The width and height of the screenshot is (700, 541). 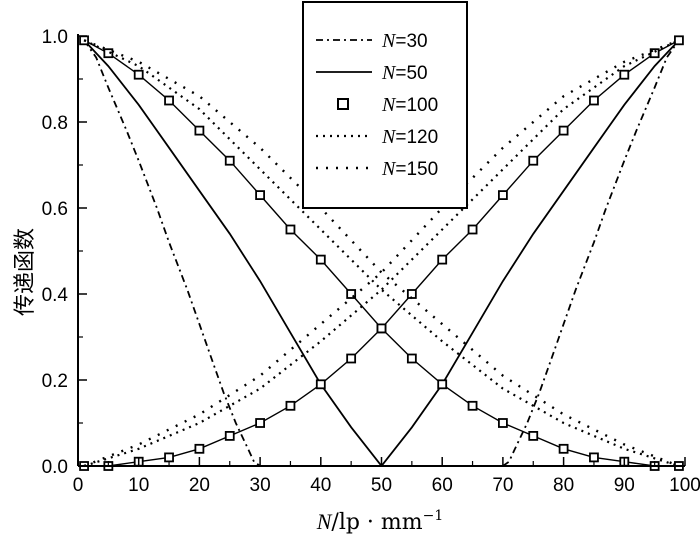 What do you see at coordinates (416, 105) in the screenshot?
I see `legend-value: =100` at bounding box center [416, 105].